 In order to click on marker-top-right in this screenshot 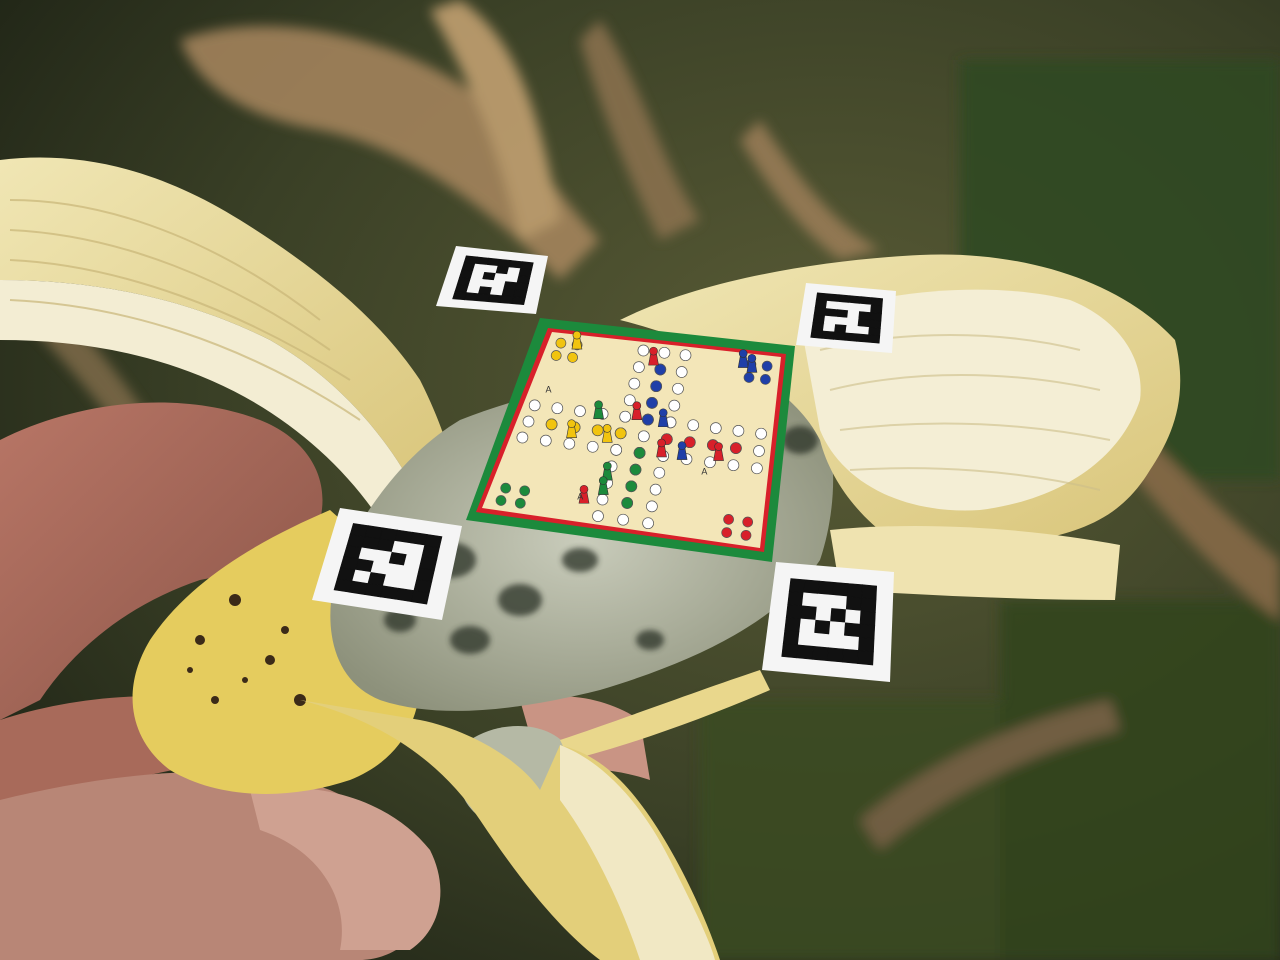, I will do `click(846, 318)`.